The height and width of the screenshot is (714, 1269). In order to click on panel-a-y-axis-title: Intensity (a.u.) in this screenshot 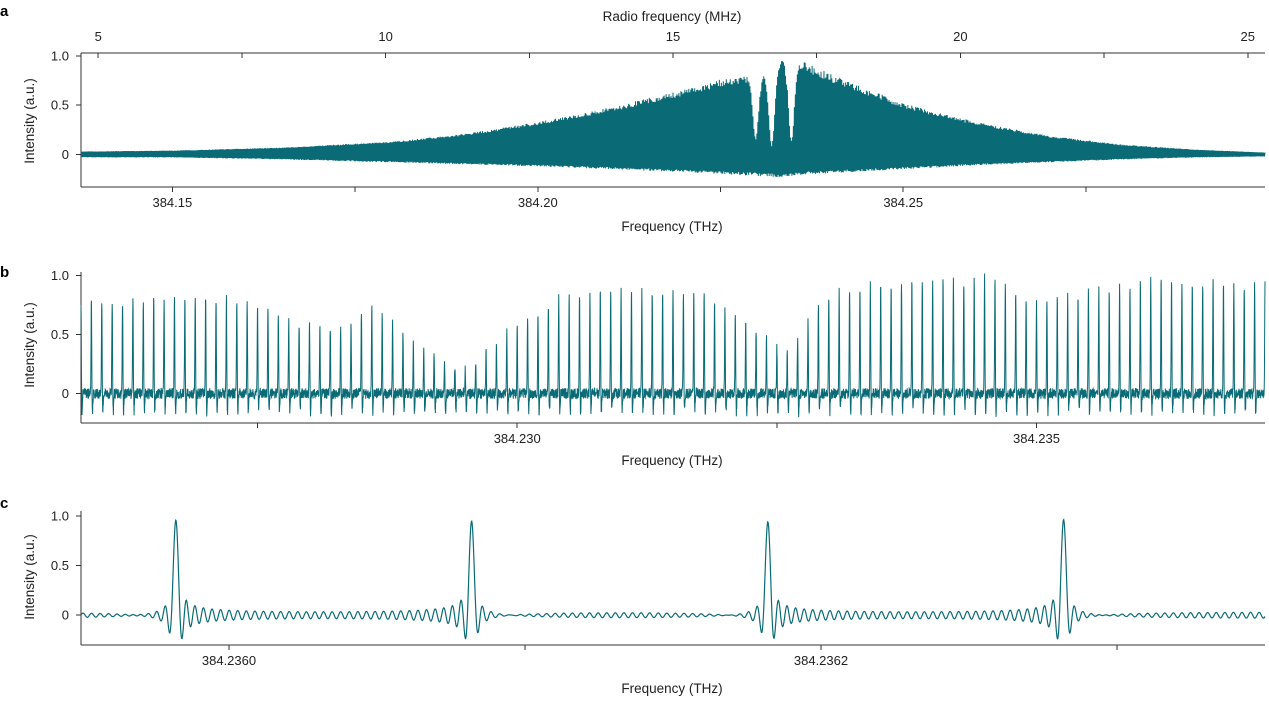, I will do `click(29, 121)`.